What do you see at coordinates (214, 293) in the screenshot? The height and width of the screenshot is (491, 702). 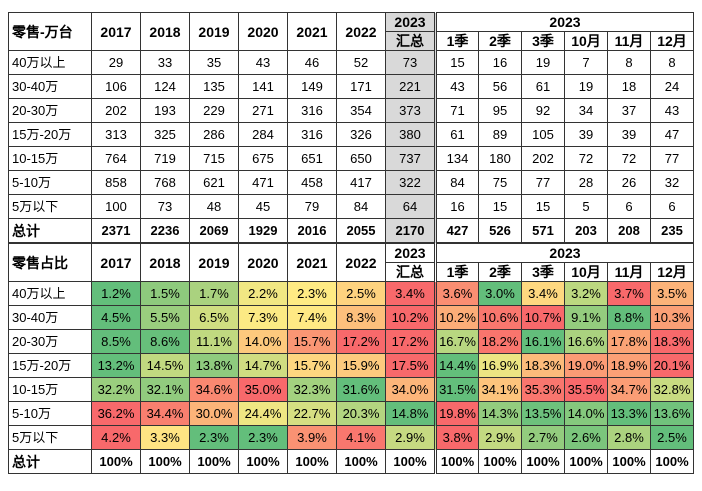 I see `cell: 1.7%` at bounding box center [214, 293].